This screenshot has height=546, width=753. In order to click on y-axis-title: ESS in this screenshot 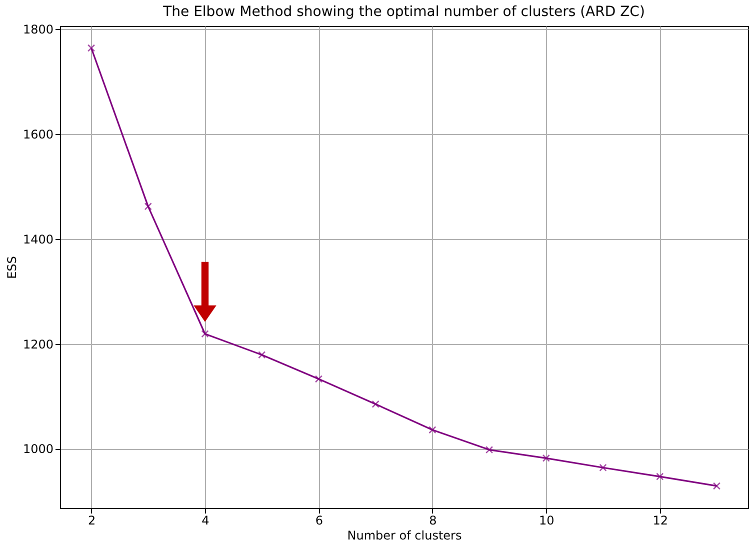, I will do `click(11, 267)`.